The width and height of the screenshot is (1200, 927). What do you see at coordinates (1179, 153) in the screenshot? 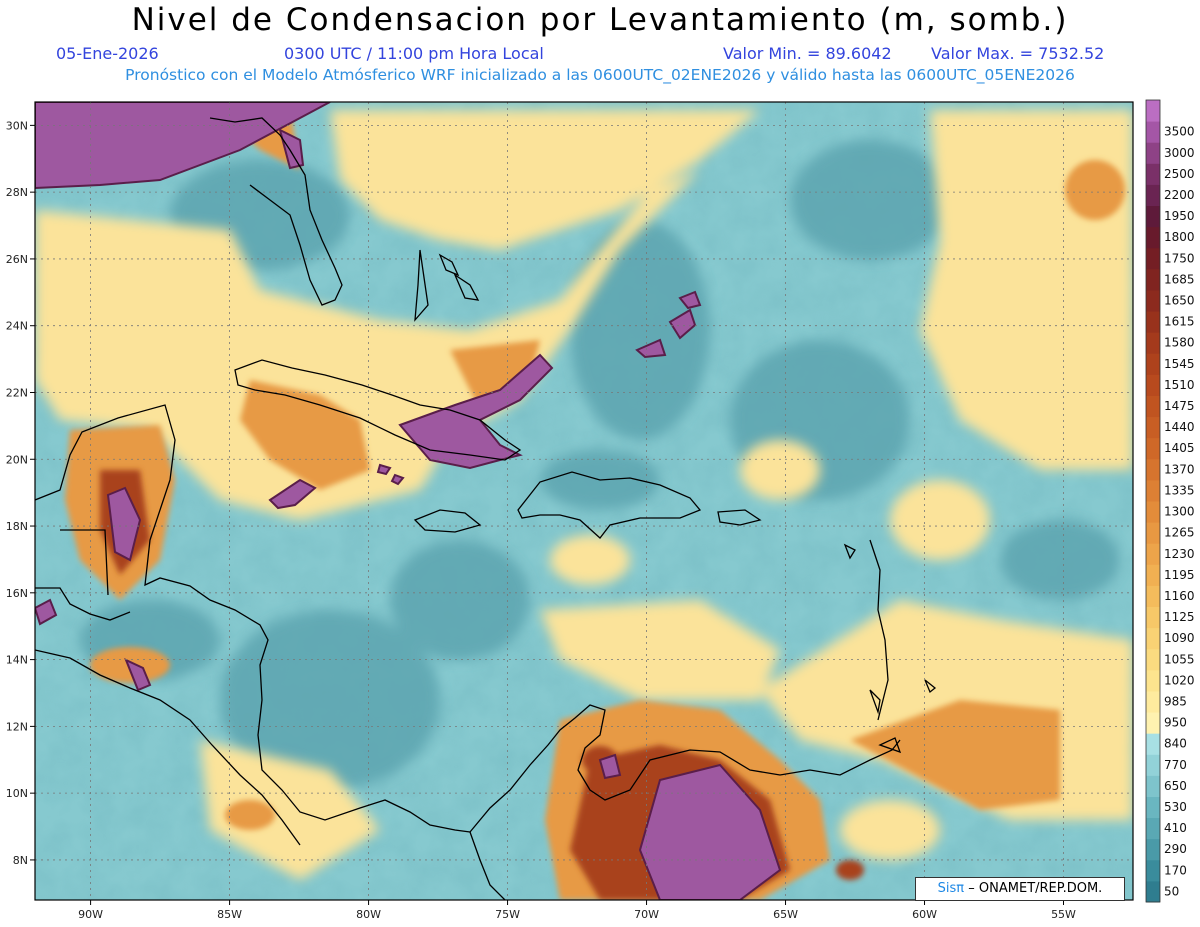
I see `colorbar-label-35: 3000` at bounding box center [1179, 153].